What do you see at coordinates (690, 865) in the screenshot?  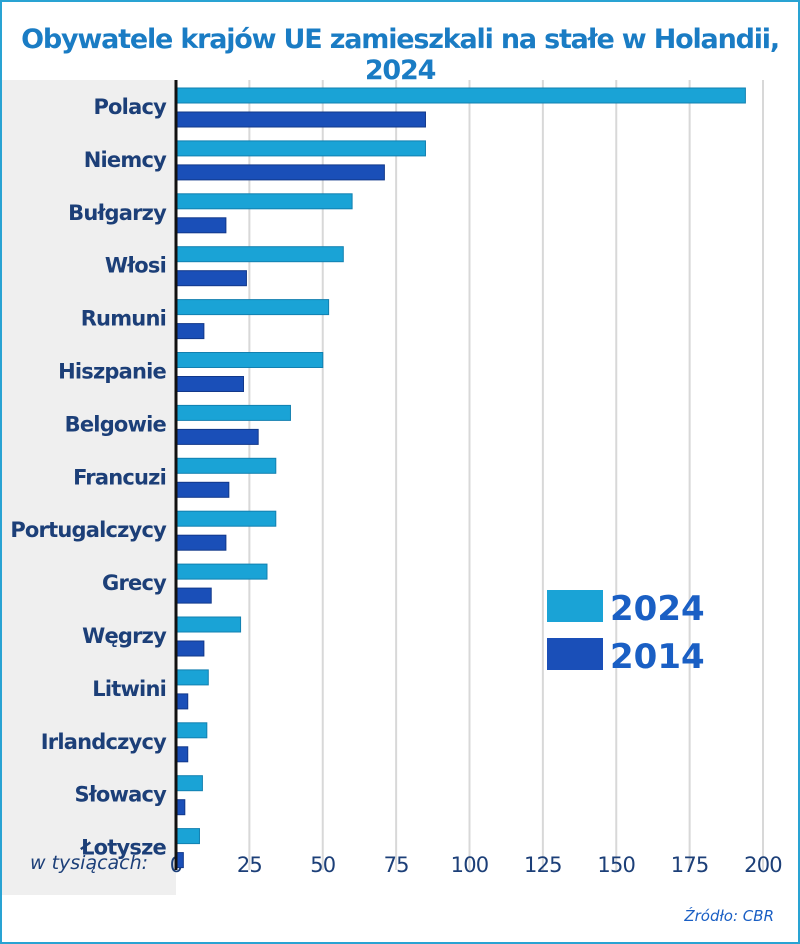 I see `x-tick-label: 175` at bounding box center [690, 865].